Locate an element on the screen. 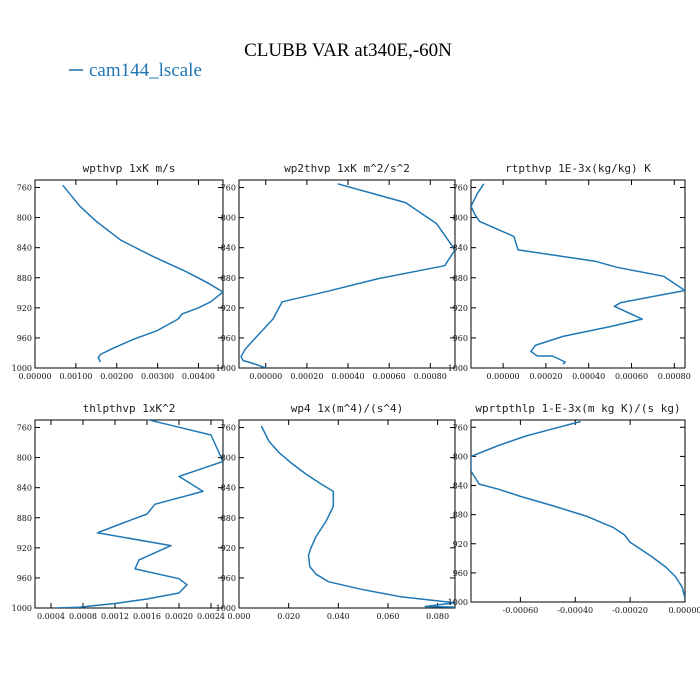 This screenshot has height=700, width=700. subplot-title: rtpthvp 1E-3x(kg/kg) K is located at coordinates (578, 168).